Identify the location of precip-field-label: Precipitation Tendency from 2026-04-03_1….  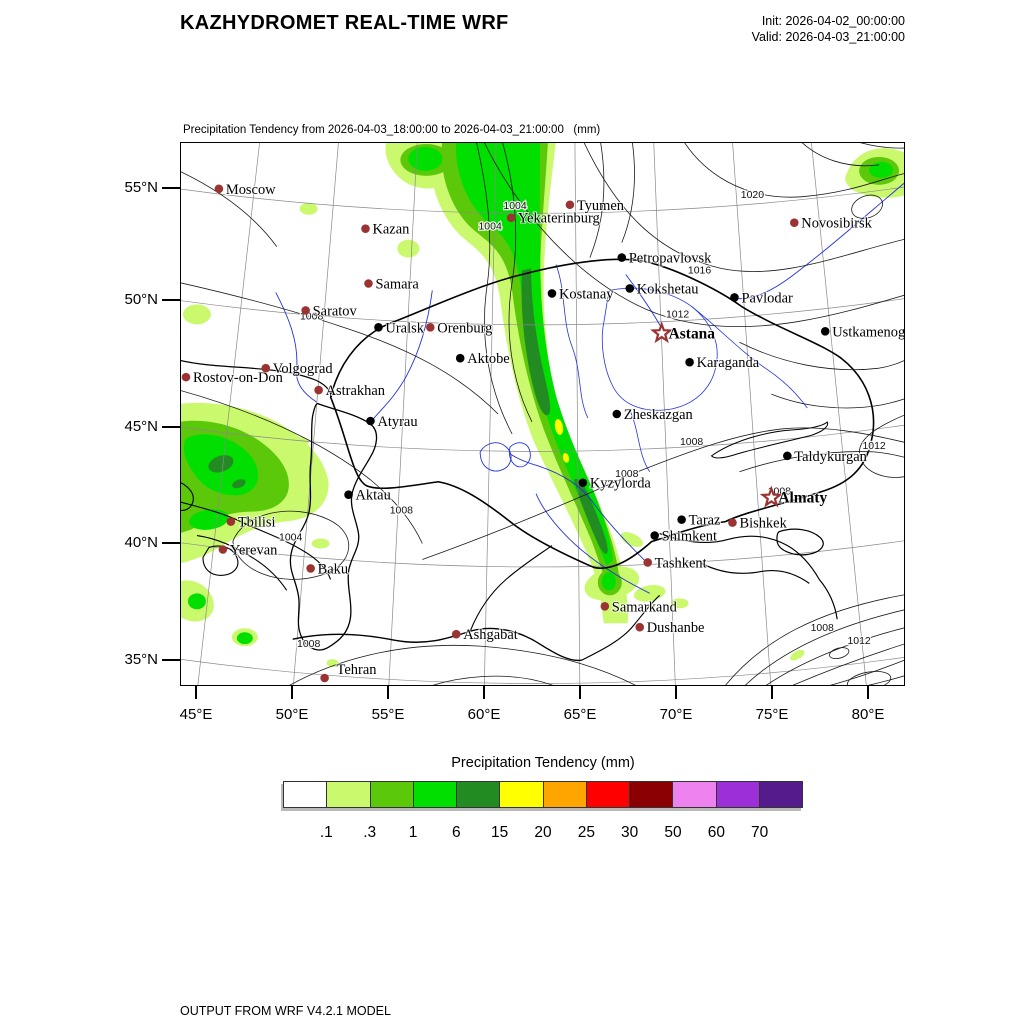
(392, 130).